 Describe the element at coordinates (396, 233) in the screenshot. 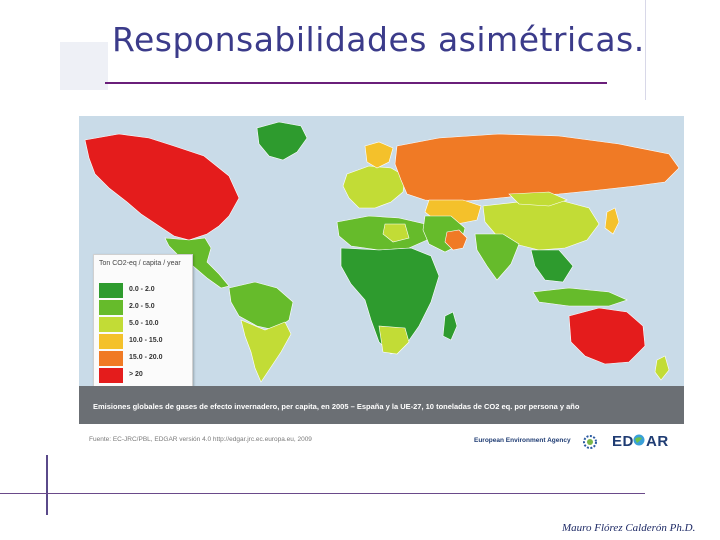

I see `region-libya` at that location.